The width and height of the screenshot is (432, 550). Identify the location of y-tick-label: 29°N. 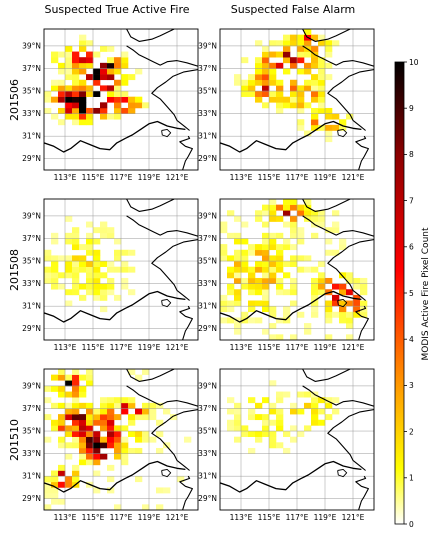
(31, 498).